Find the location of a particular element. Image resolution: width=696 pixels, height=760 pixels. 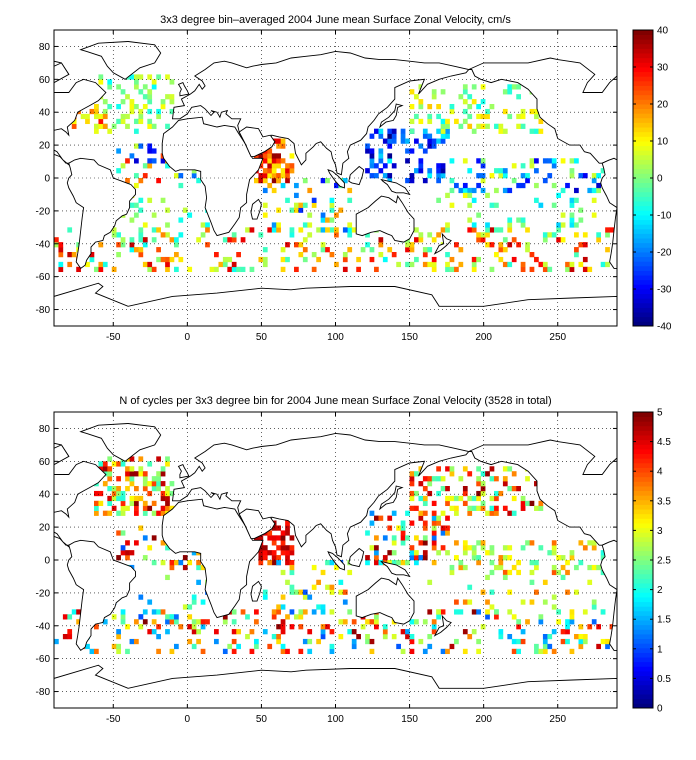

colorbar-tick-label: 20 is located at coordinates (663, 105).